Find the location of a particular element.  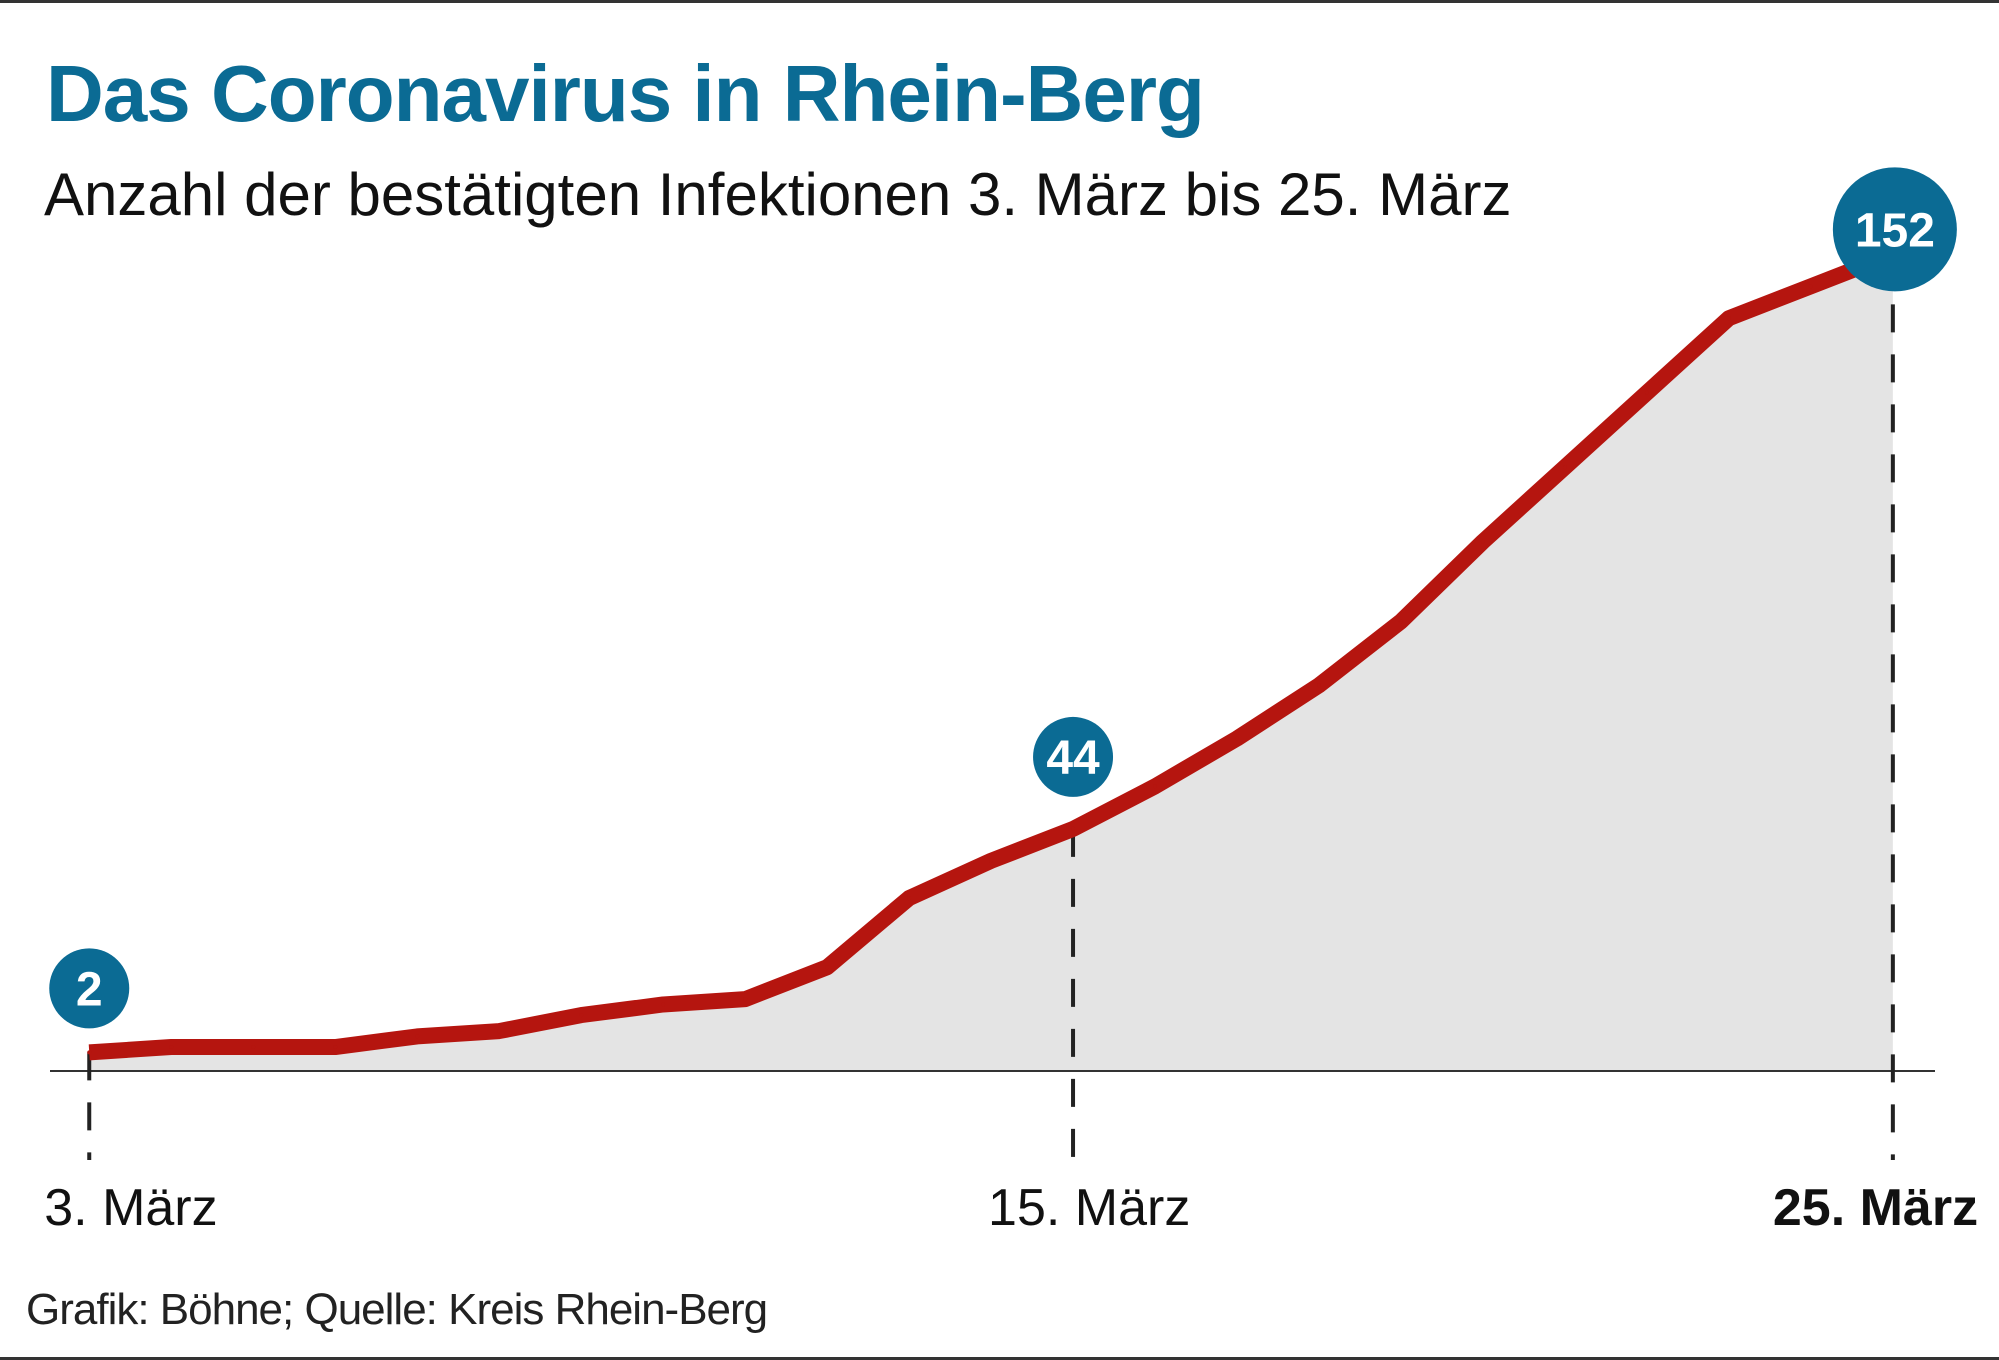

source-credit: Grafik: Böhne; Quelle: Kreis Rhein-Berg is located at coordinates (397, 1309).